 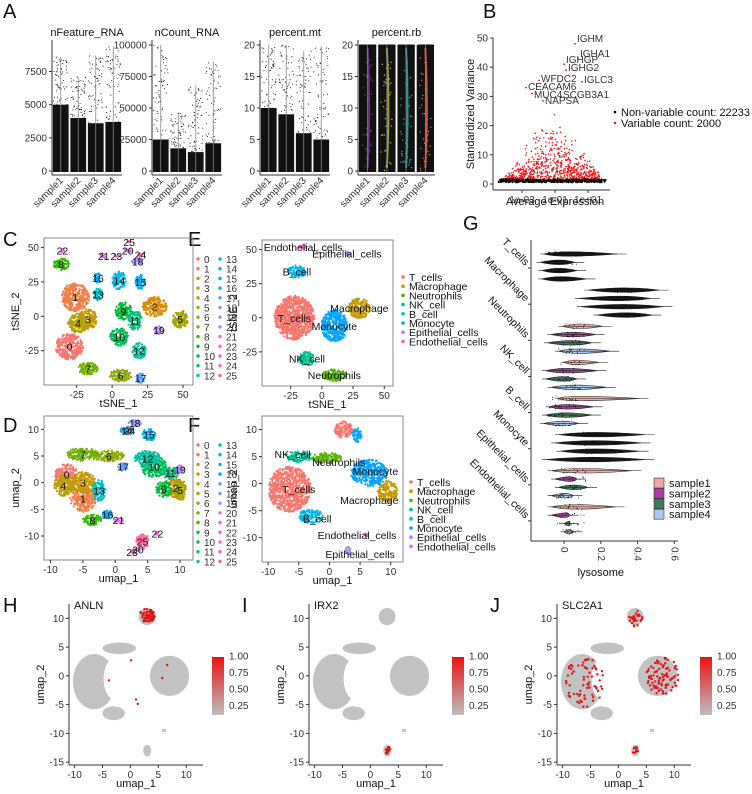 What do you see at coordinates (552, 113) in the screenshot?
I see `variance-points` at bounding box center [552, 113].